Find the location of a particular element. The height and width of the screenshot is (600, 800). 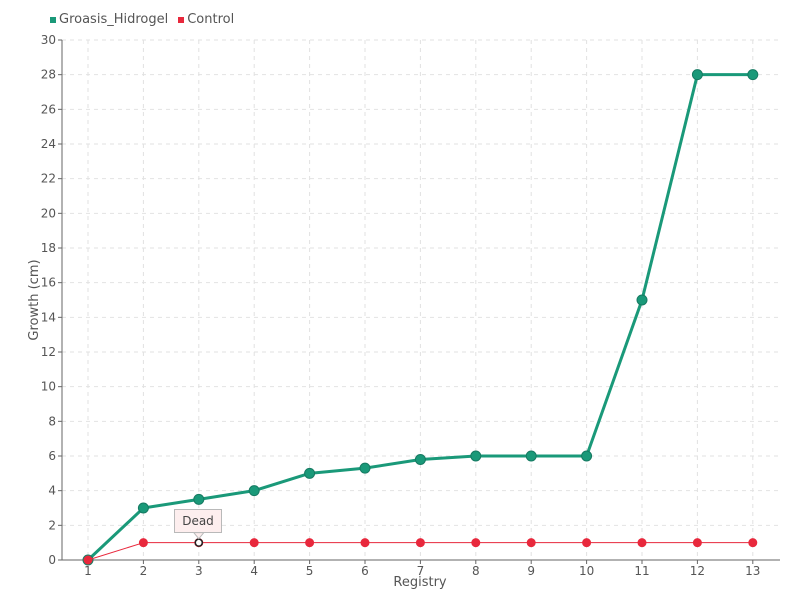

x-tick-label: 4 is located at coordinates (254, 571).